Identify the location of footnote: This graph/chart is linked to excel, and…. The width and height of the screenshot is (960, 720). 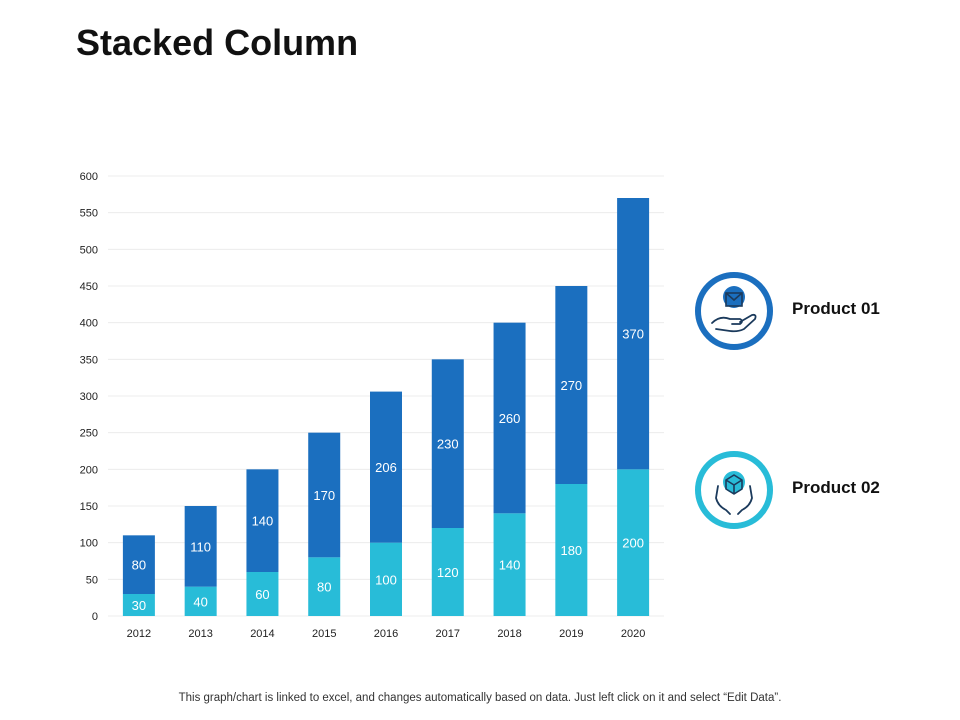
(480, 698).